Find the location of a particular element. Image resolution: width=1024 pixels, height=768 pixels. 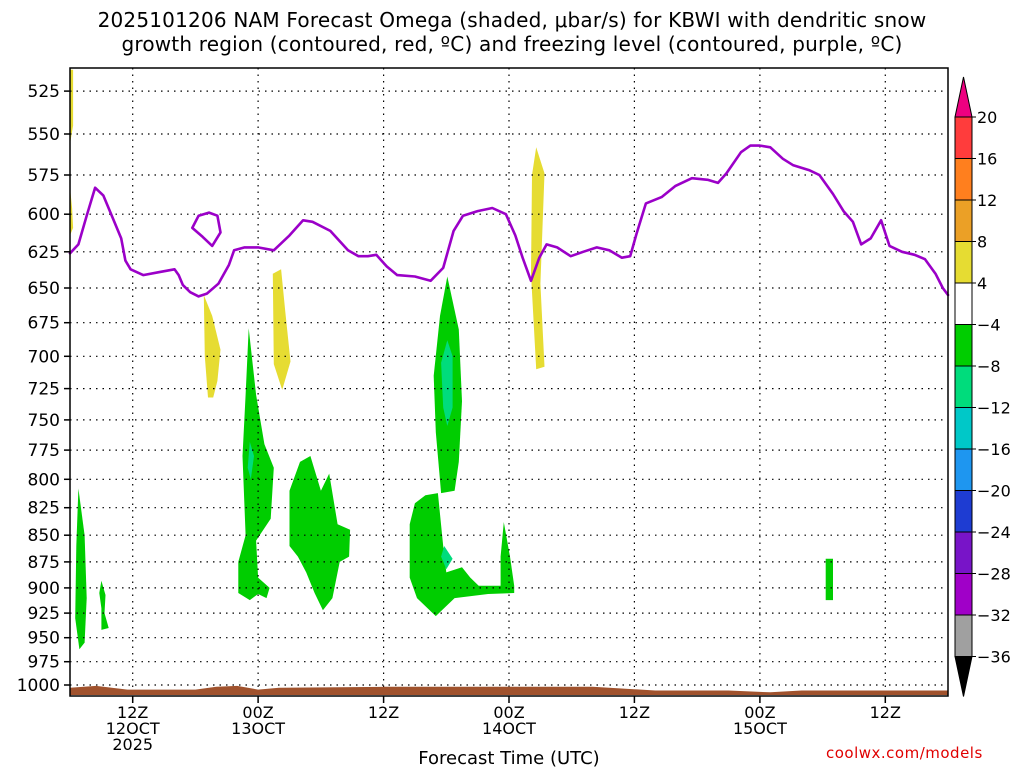

y-tick-label: 775 is located at coordinates (44, 451).